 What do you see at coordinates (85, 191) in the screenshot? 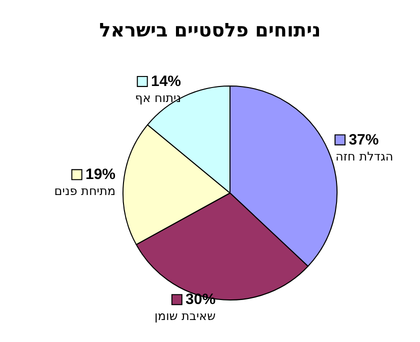
I see `legend-label: מתיחת פנים` at bounding box center [85, 191].